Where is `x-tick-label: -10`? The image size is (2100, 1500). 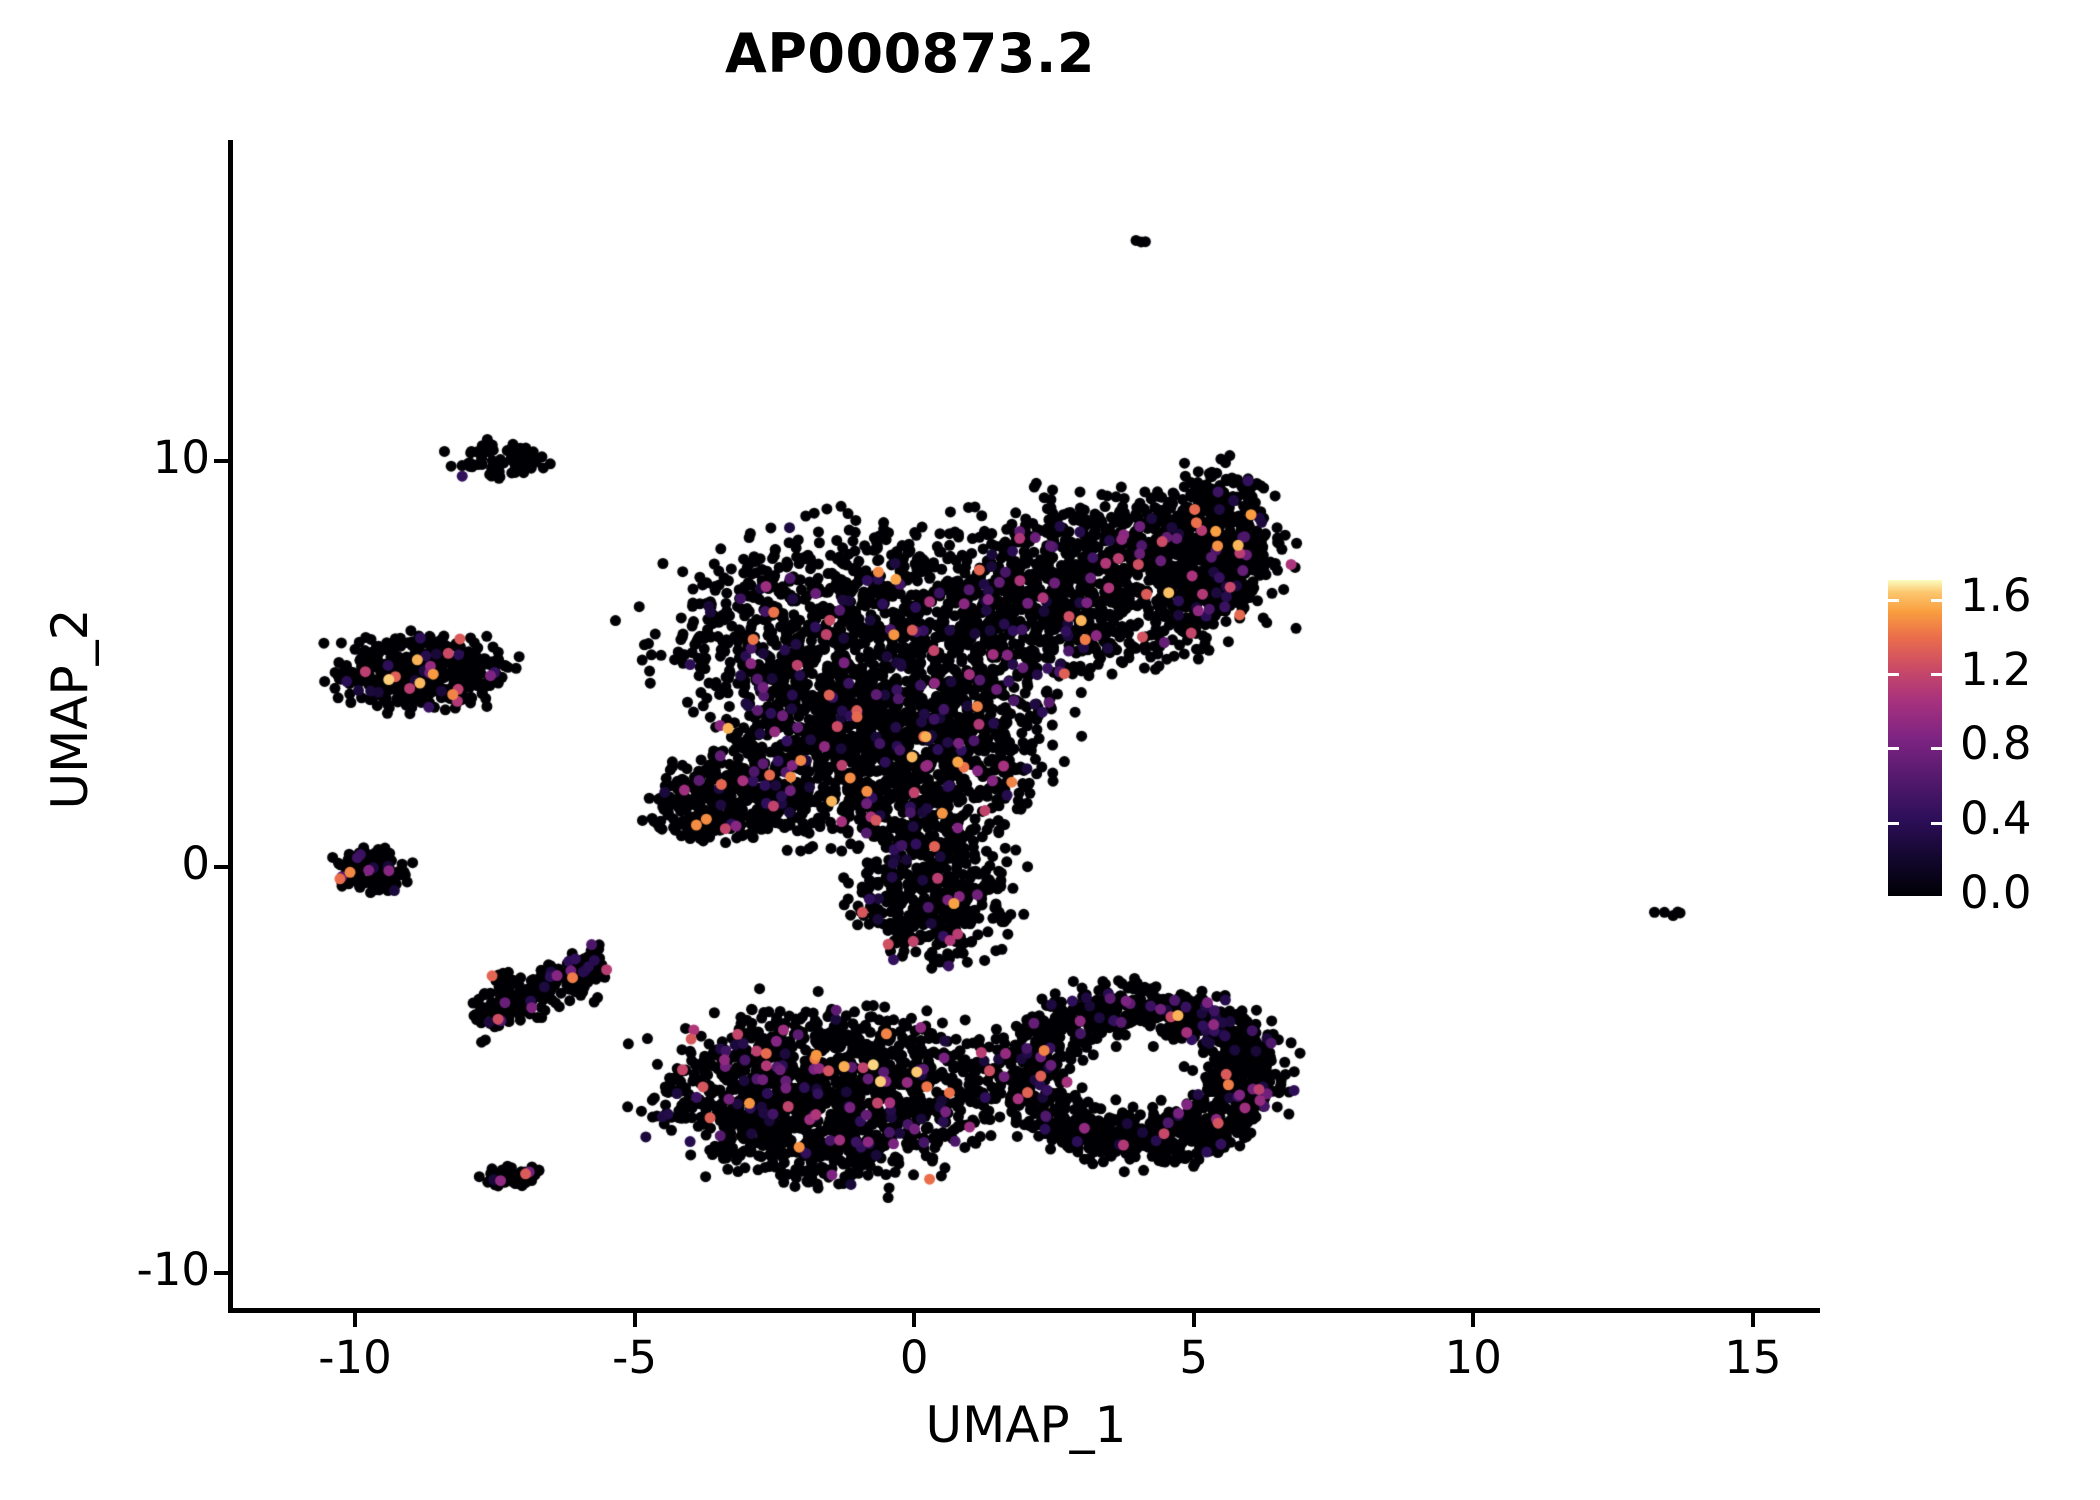 x-tick-label: -10 is located at coordinates (355, 1357).